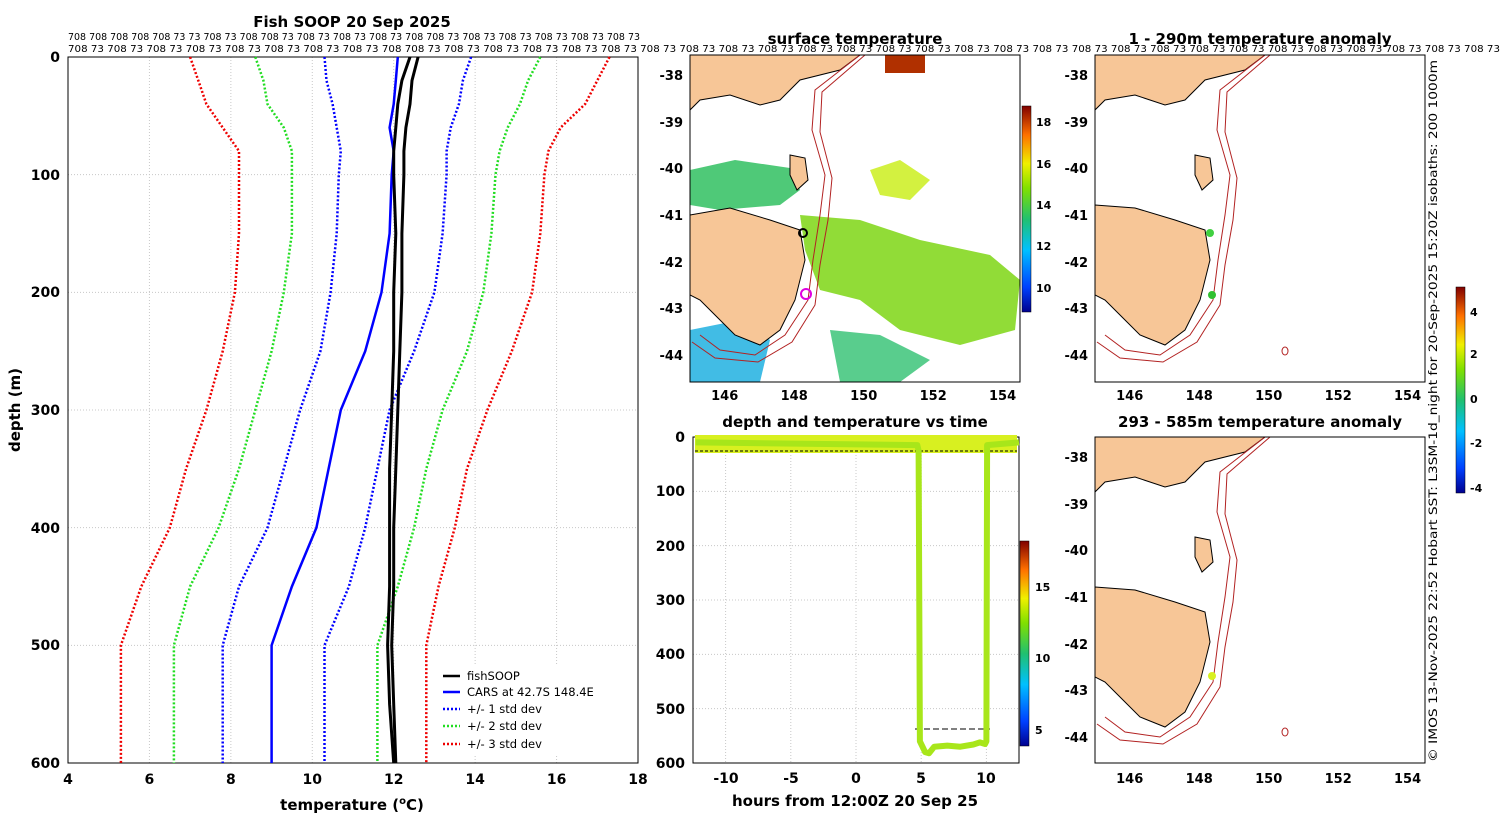  What do you see at coordinates (1474, 399) in the screenshot?
I see `anom-cbar-tick: 0` at bounding box center [1474, 399].